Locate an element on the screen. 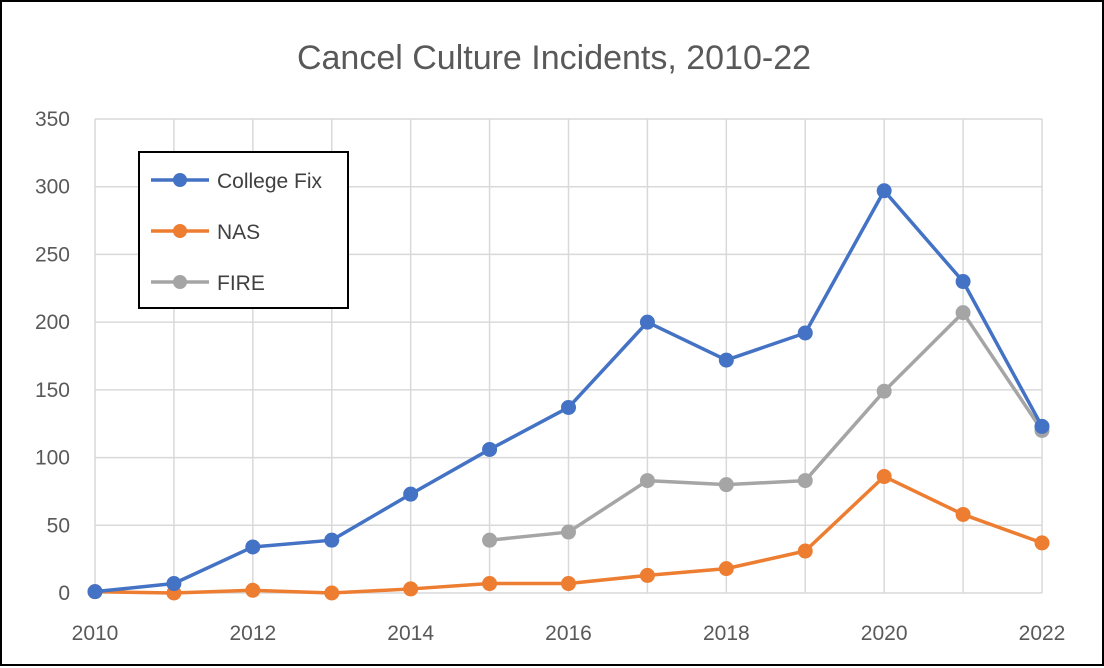 The height and width of the screenshot is (668, 1104). point-college-fix-2017 is located at coordinates (647, 322).